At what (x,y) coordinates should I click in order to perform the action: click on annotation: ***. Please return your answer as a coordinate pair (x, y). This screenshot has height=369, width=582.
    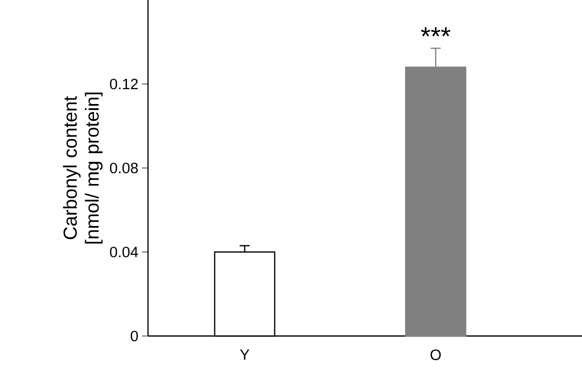
    Looking at the image, I should click on (435, 31).